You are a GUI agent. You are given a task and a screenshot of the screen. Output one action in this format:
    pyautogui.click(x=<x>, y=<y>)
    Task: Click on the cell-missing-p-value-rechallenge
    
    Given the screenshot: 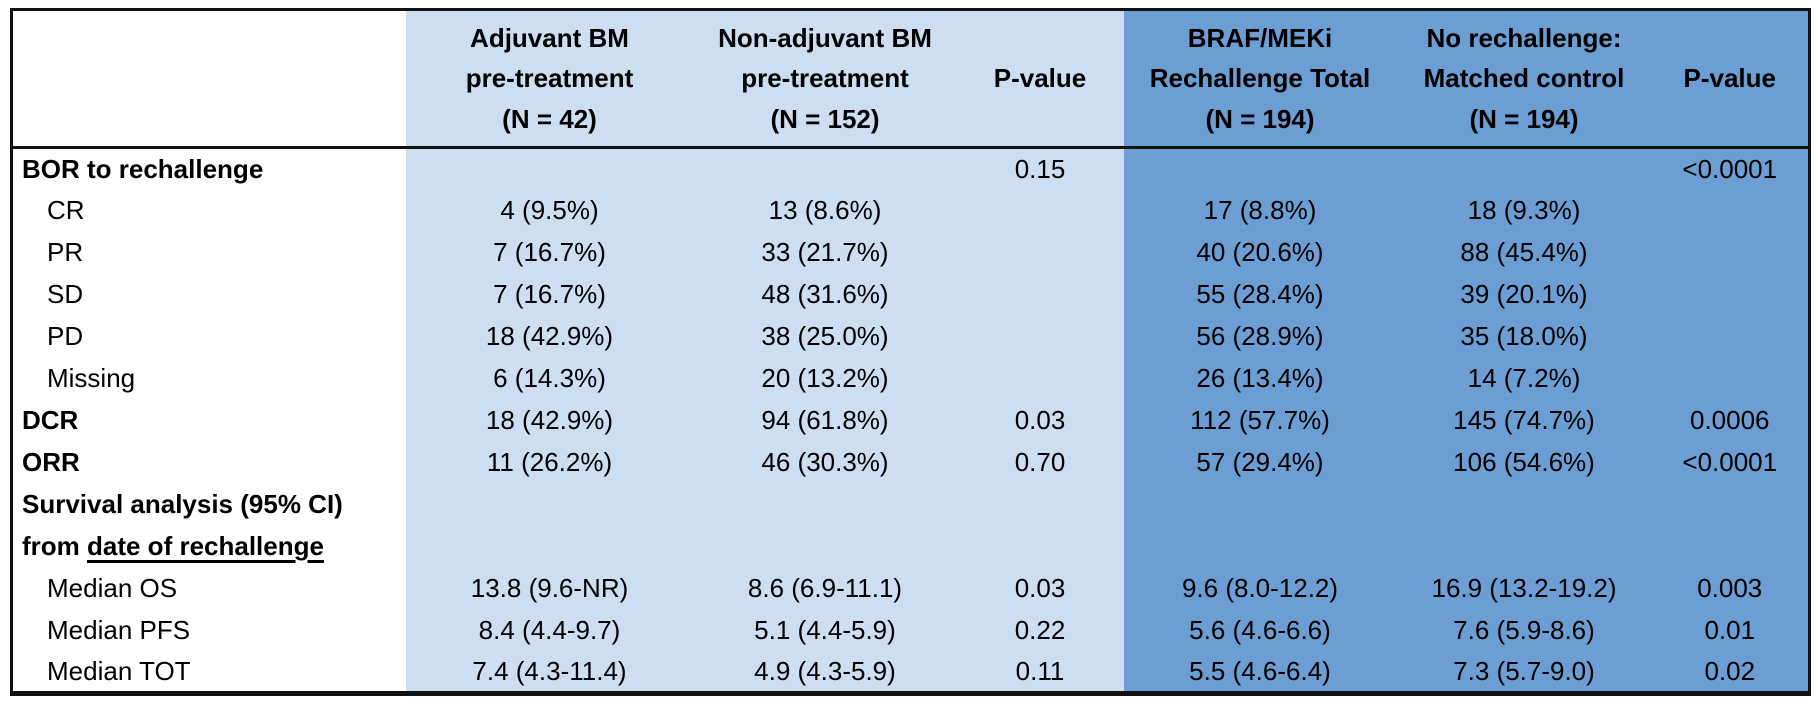 What is the action you would take?
    pyautogui.click(x=1730, y=378)
    